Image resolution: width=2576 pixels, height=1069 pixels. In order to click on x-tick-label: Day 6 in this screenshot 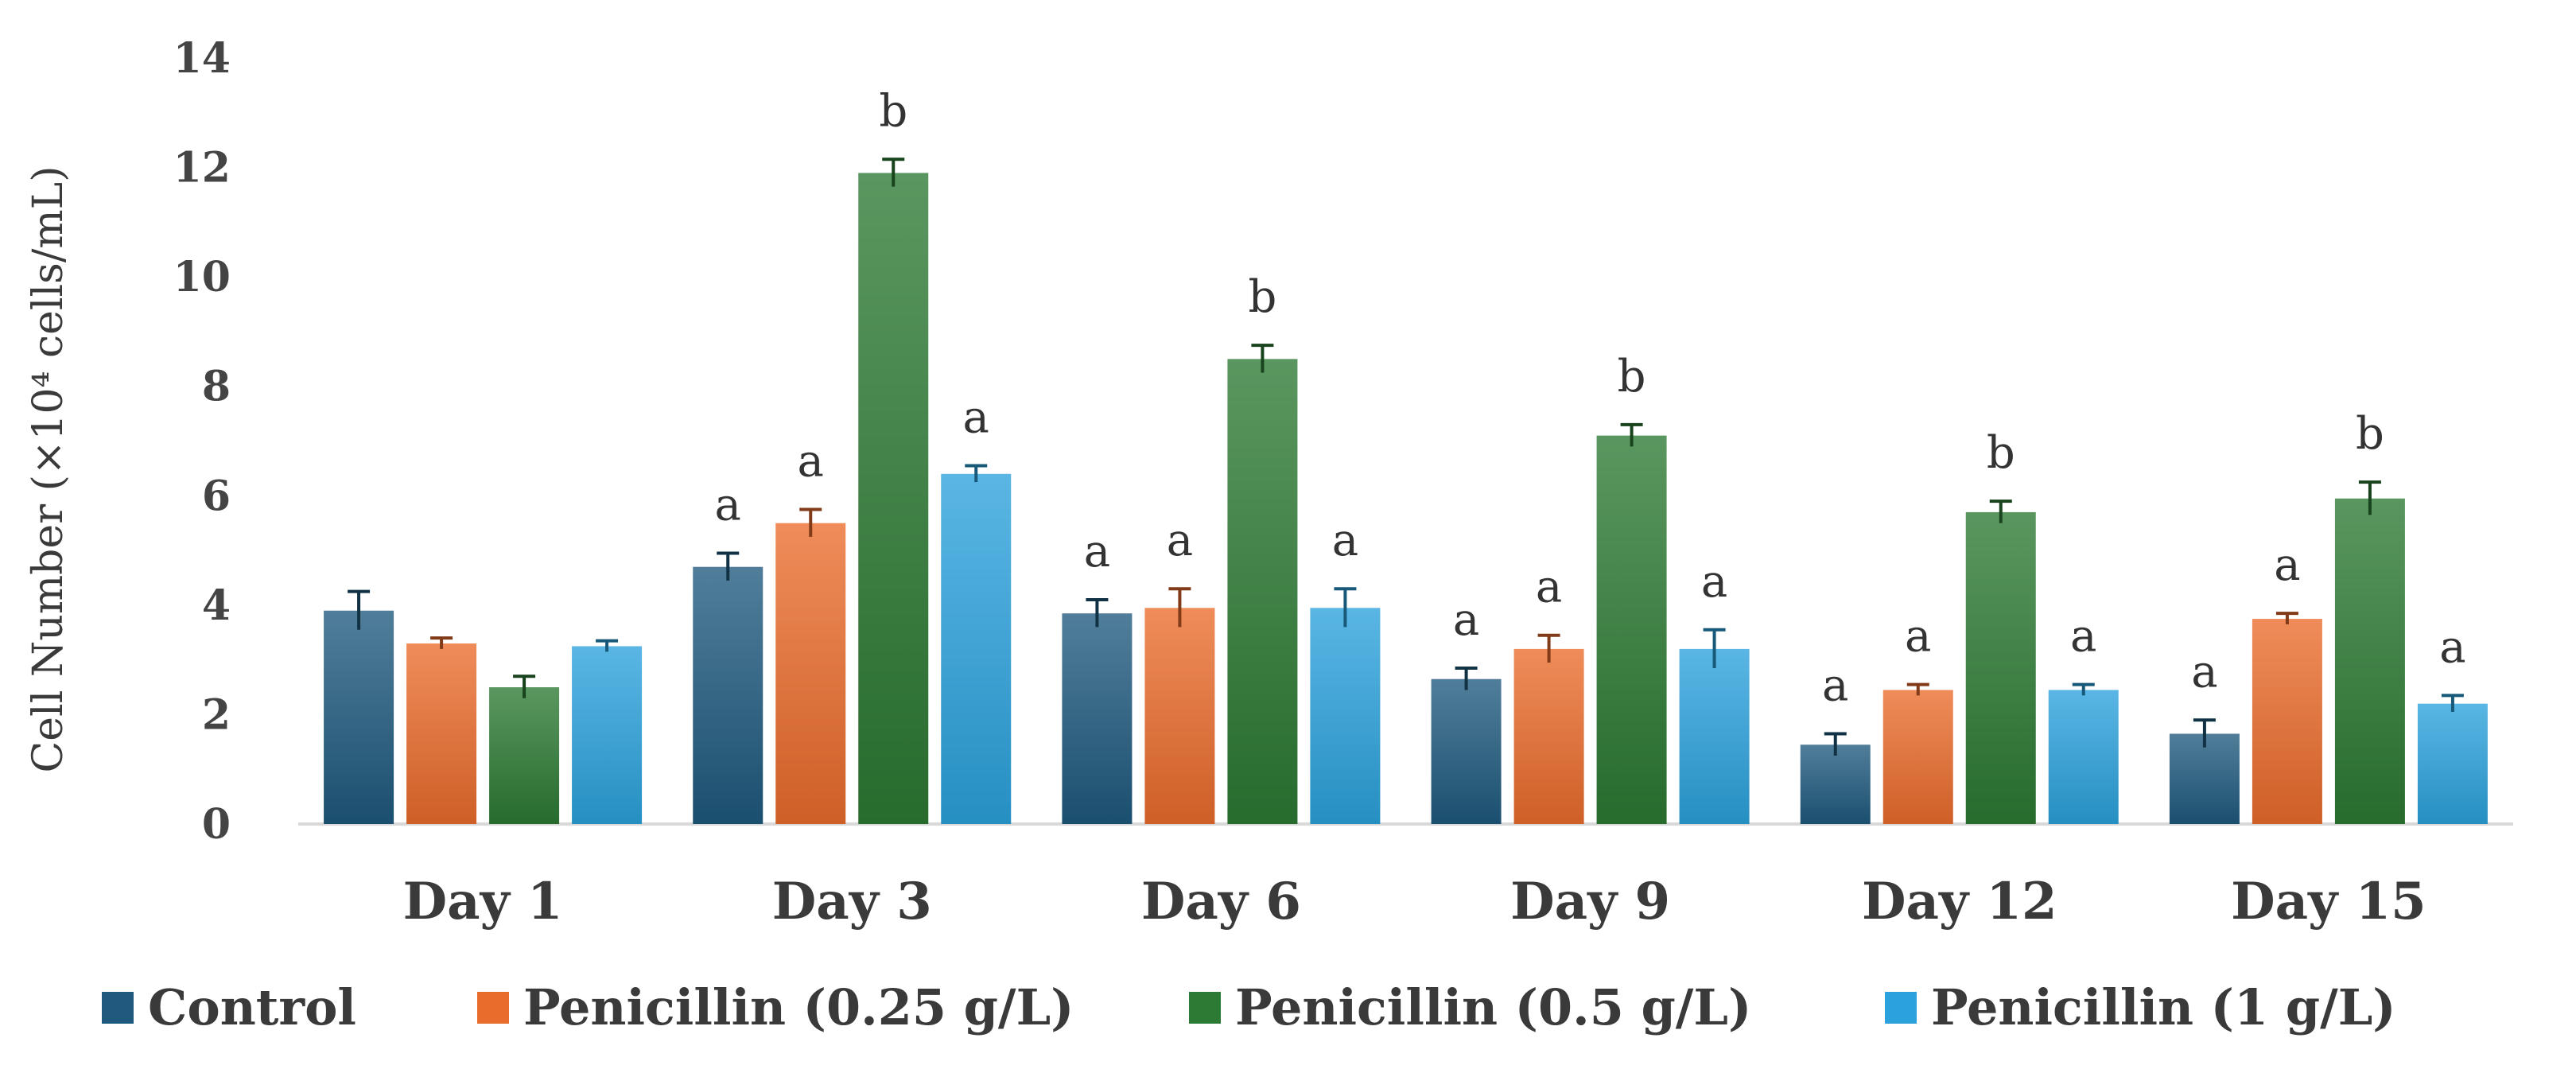, I will do `click(1221, 901)`.